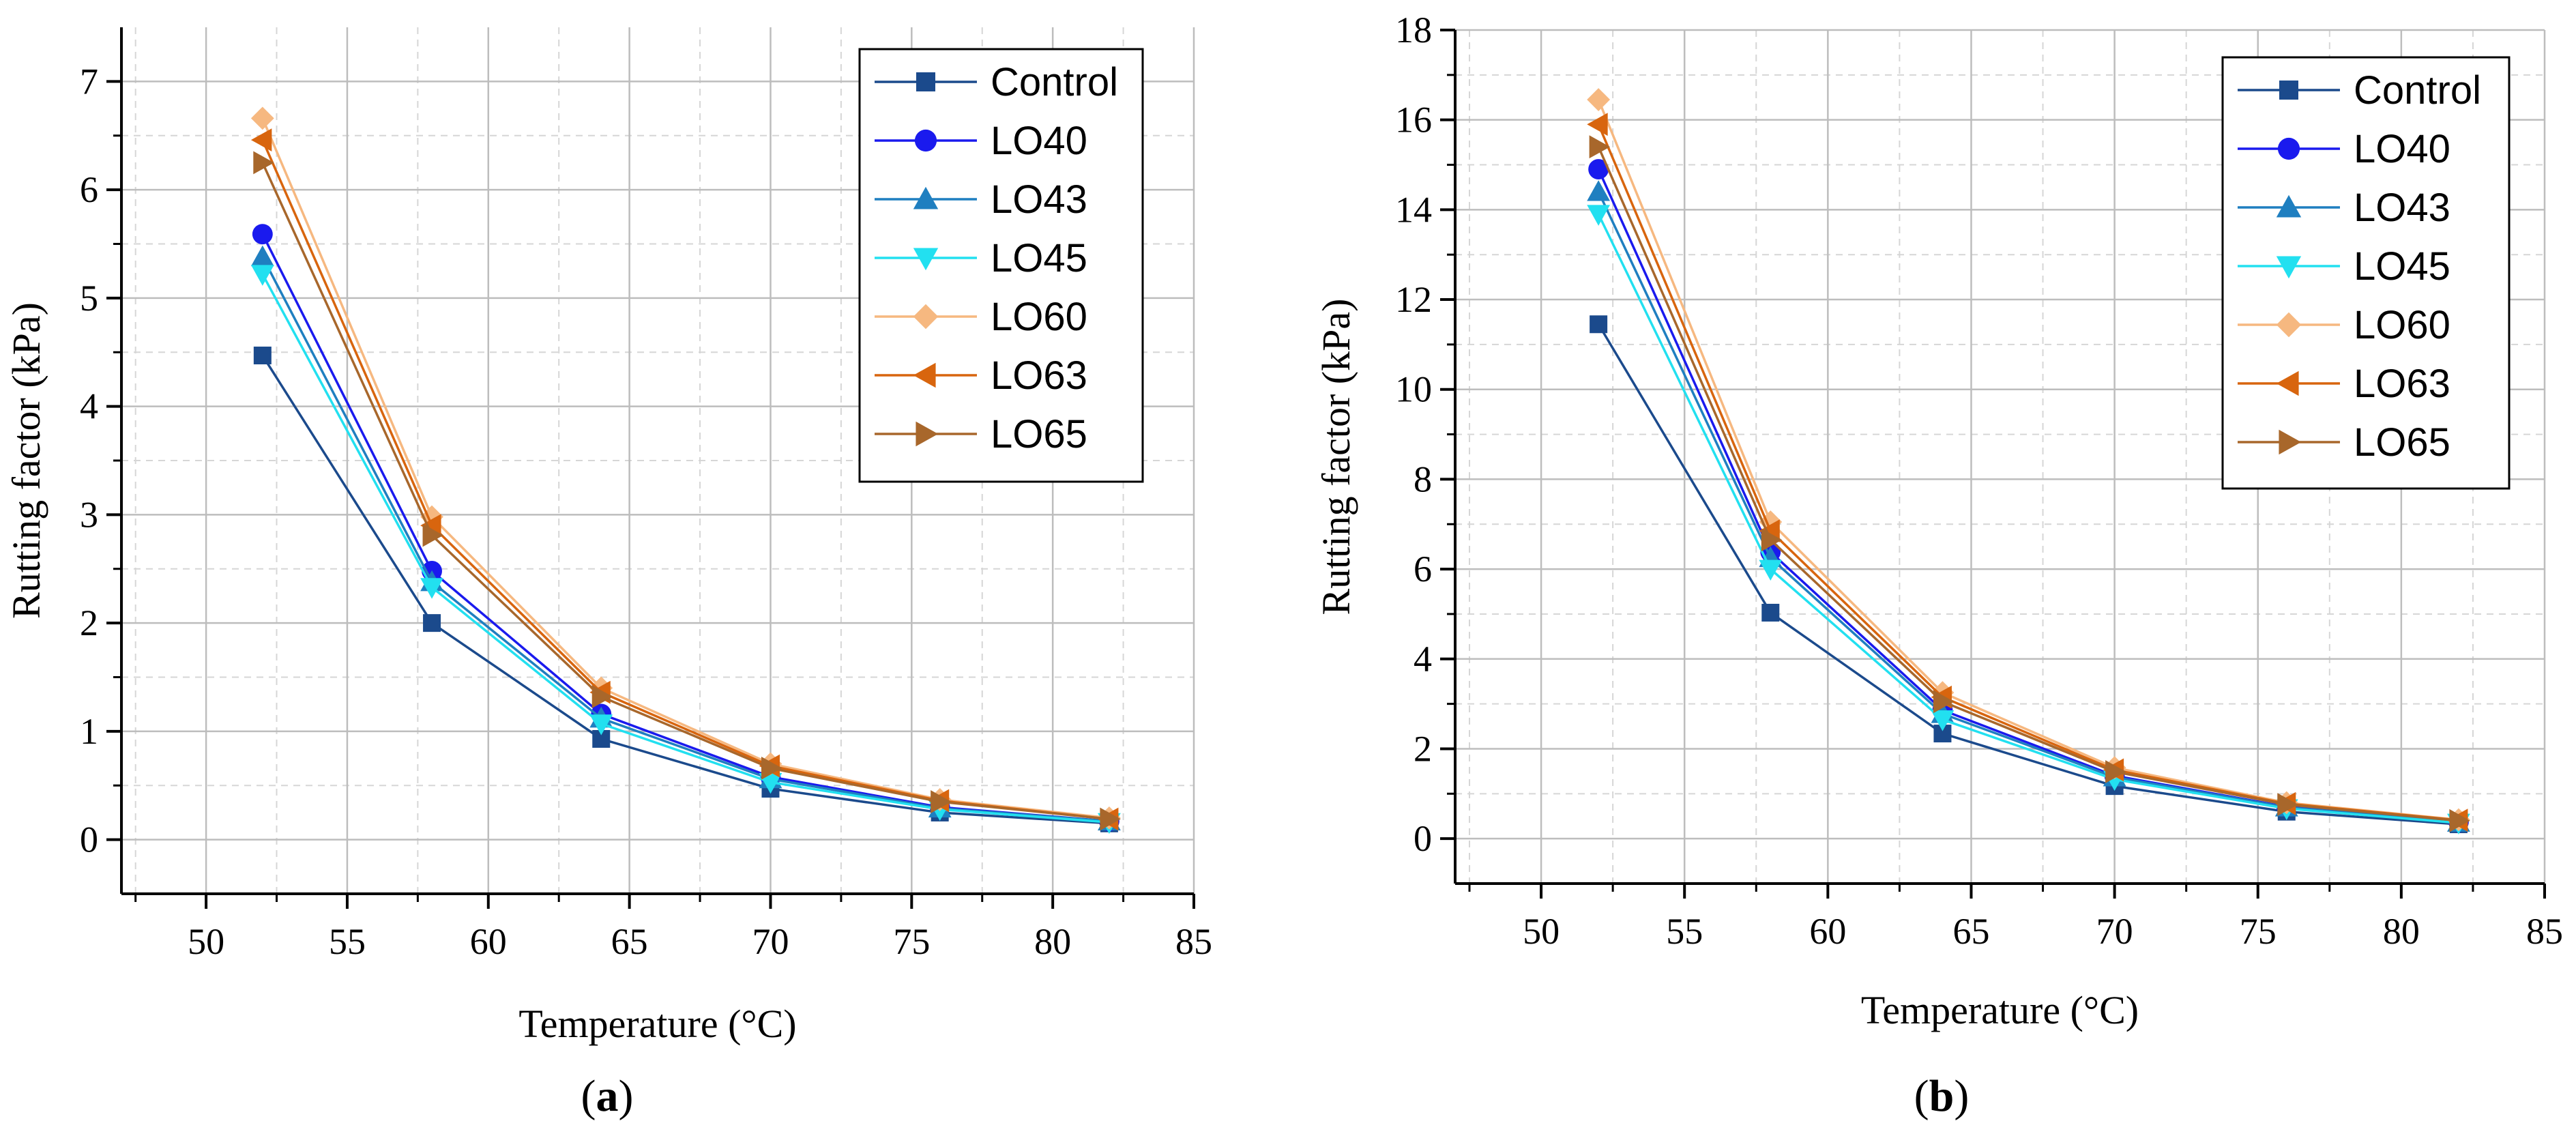  What do you see at coordinates (206, 941) in the screenshot?
I see `x-tick-label: 50` at bounding box center [206, 941].